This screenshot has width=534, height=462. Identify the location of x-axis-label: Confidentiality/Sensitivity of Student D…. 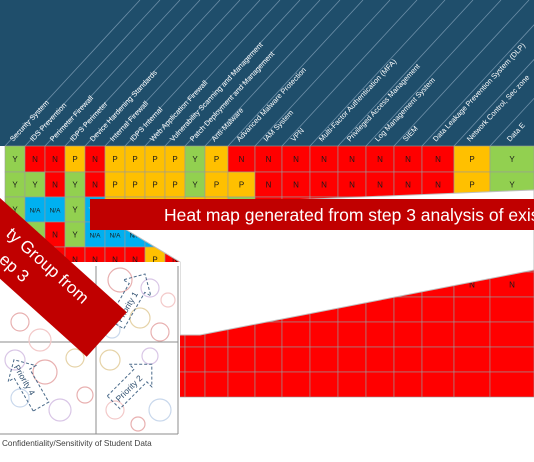
(77, 443).